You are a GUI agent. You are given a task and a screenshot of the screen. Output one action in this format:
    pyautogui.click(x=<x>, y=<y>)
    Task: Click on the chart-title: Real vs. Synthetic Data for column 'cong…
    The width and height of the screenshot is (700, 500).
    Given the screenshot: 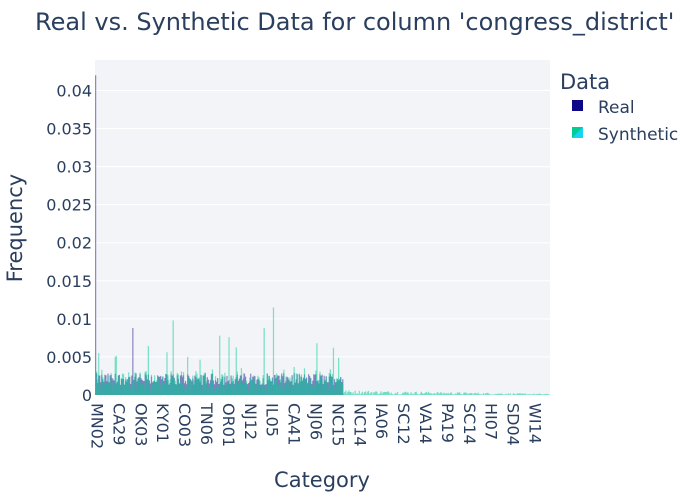 What is the action you would take?
    pyautogui.click(x=354, y=22)
    